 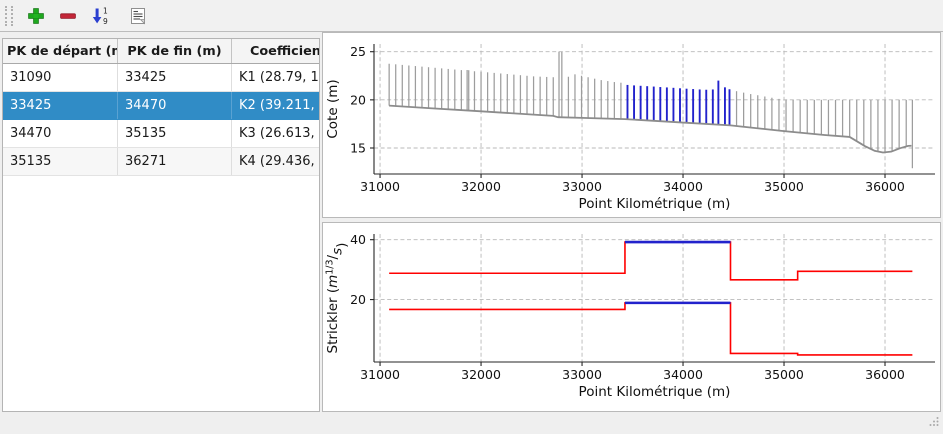 I want to click on svg-text: 25, so click(x=358, y=51).